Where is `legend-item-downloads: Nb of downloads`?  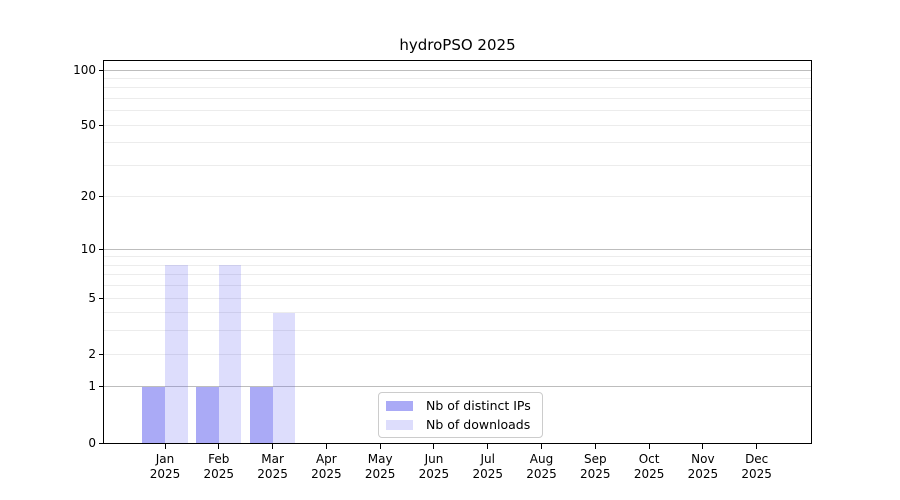 legend-item-downloads: Nb of downloads is located at coordinates (458, 424).